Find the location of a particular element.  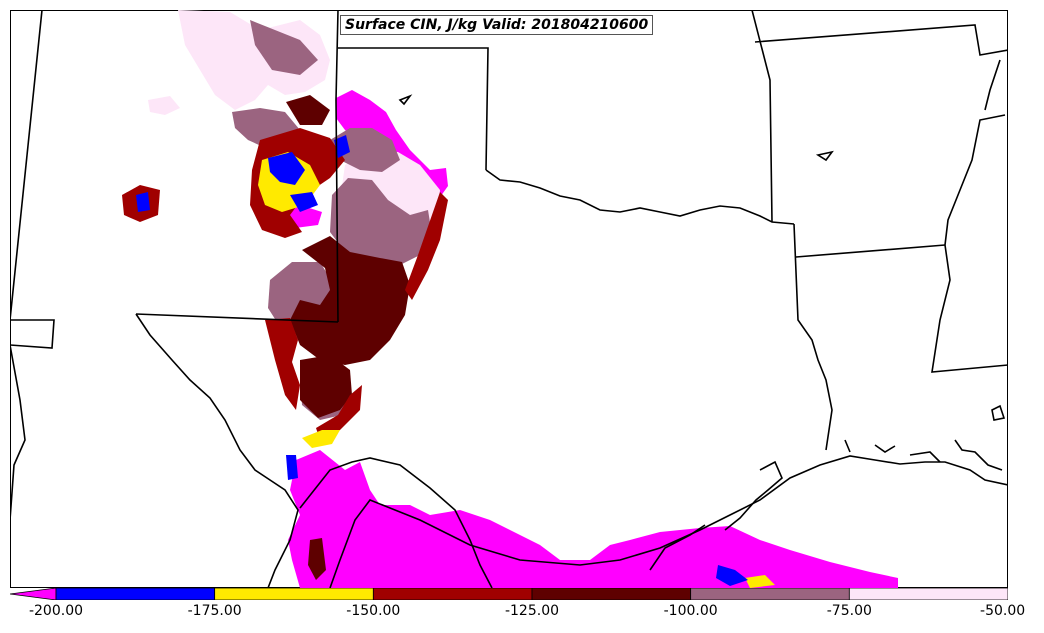

colorbar is located at coordinates (509, 594).